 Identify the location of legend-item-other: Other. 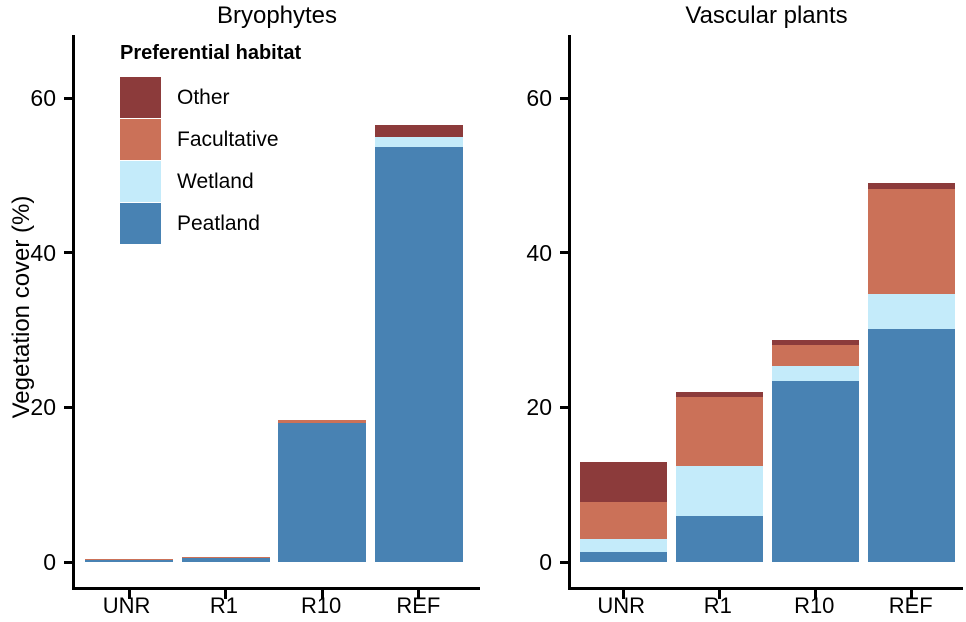
(210, 97).